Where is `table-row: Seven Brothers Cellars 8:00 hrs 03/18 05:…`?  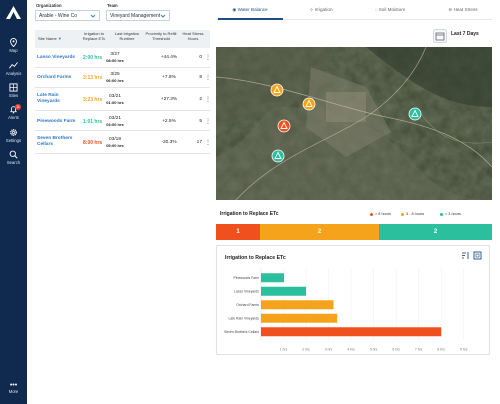 table-row: Seven Brothers Cellars 8:00 hrs 03/18 05:… is located at coordinates (123, 143).